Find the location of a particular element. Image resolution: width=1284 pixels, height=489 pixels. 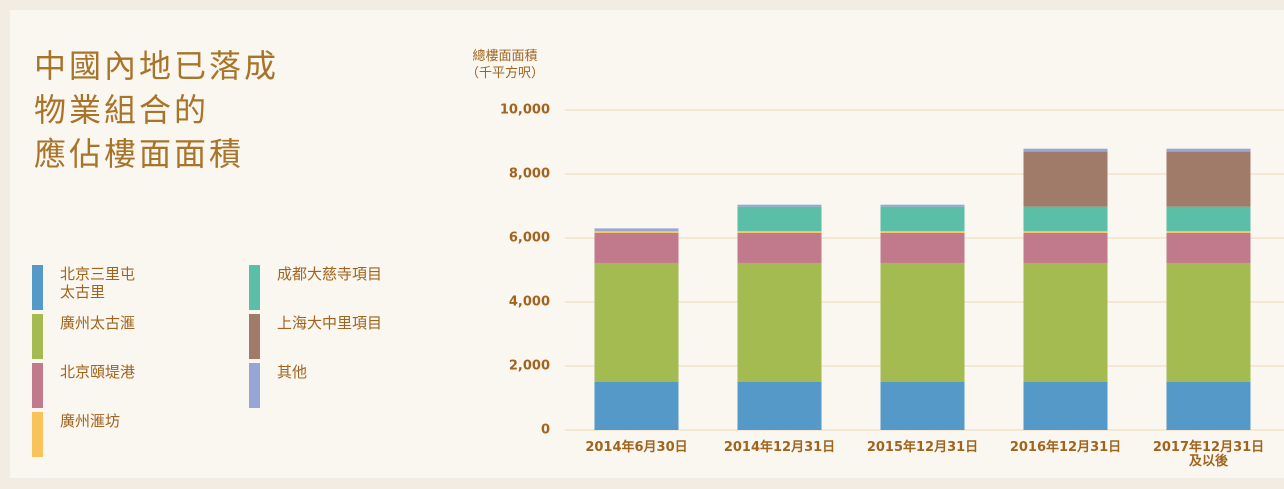

y-tick-label: 10,000 is located at coordinates (525, 110).